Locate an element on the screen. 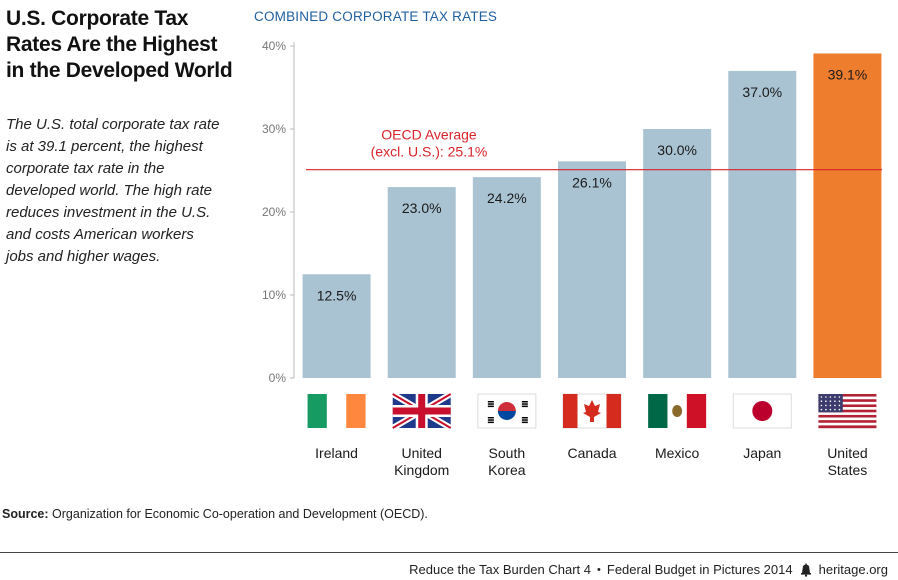  footer-site: heritage.org is located at coordinates (853, 569).